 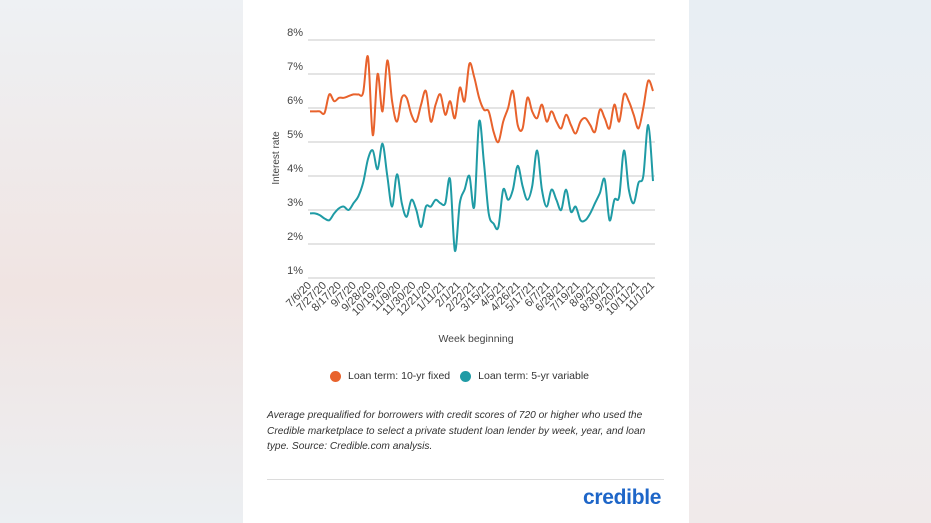 What do you see at coordinates (276, 158) in the screenshot?
I see `y-axis-label: Interest rate` at bounding box center [276, 158].